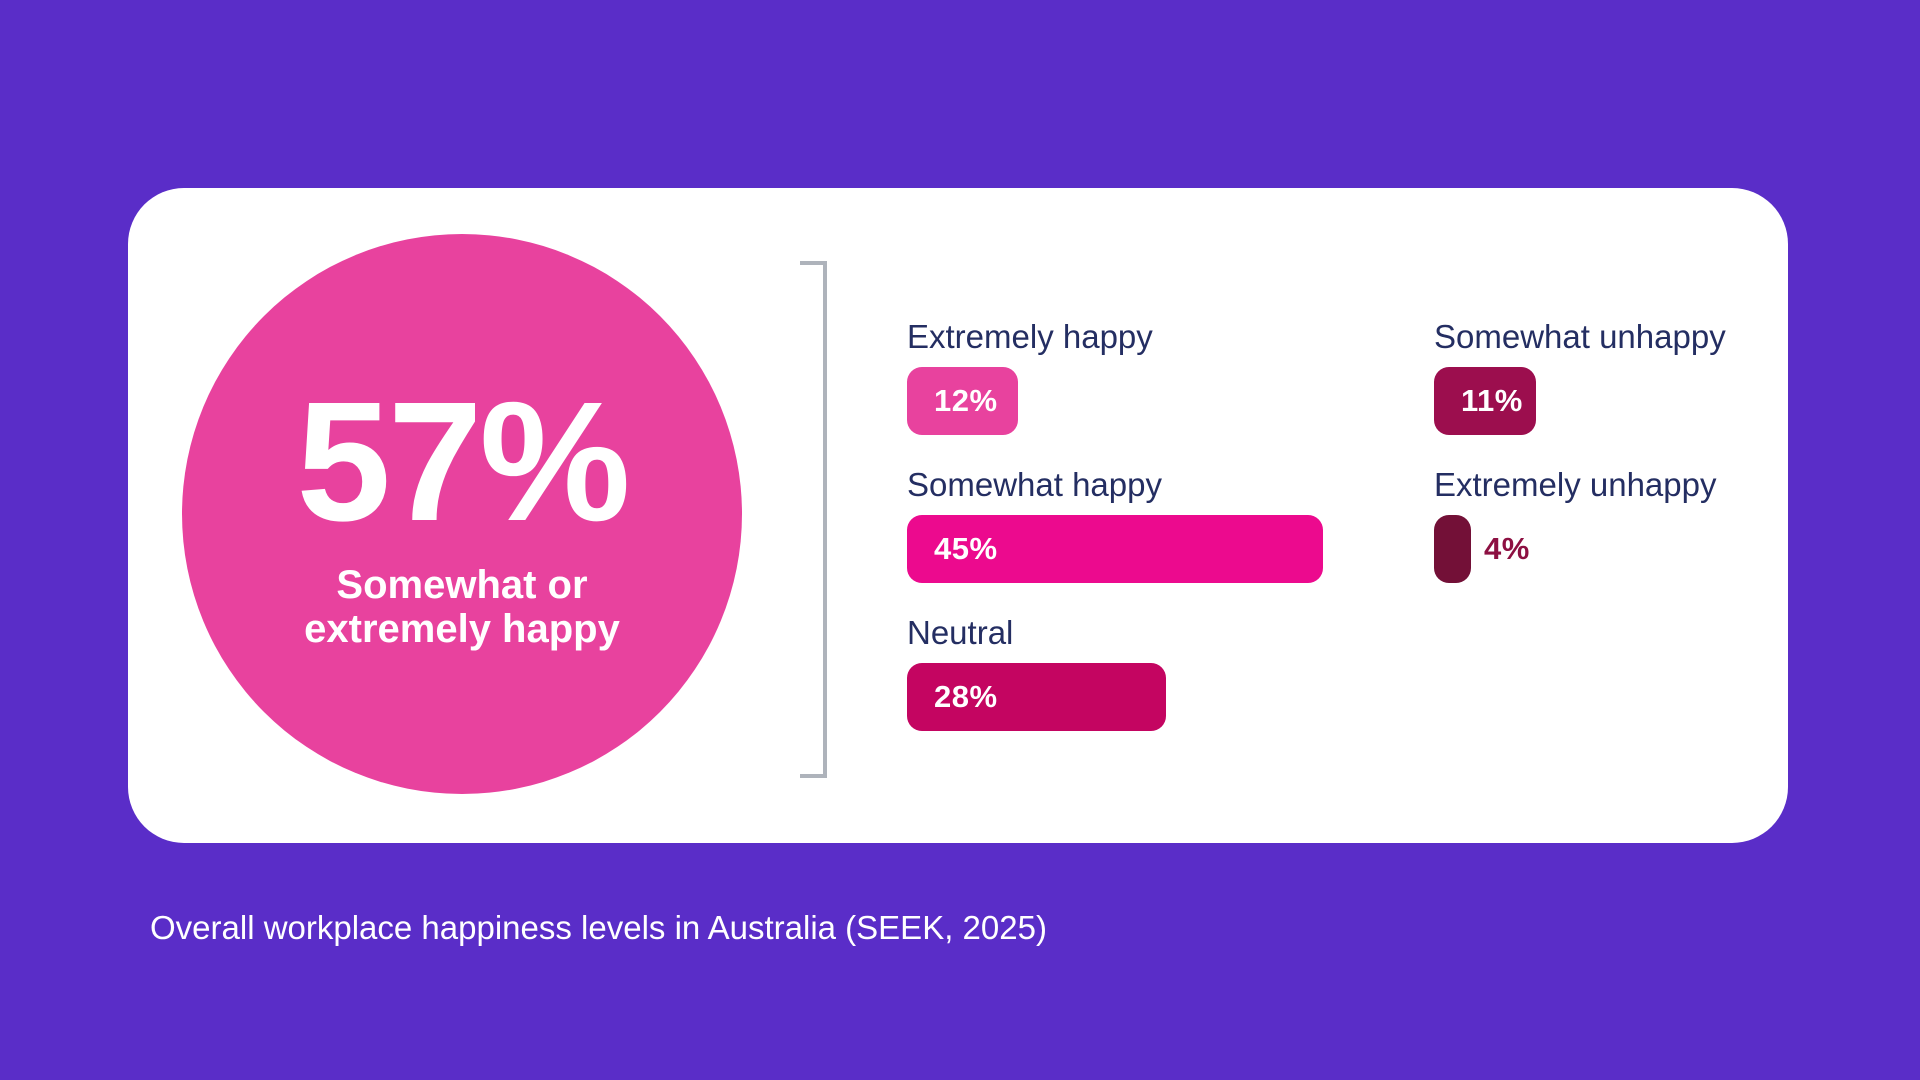 The width and height of the screenshot is (1920, 1080). I want to click on bar-group-extremely-unhappy: Extremely unhappy 4%, so click(1580, 524).